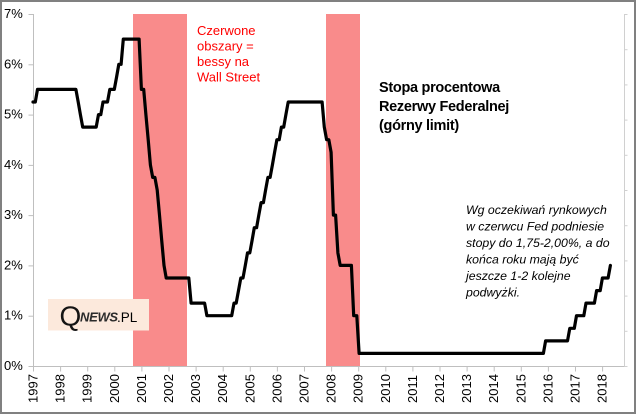 This screenshot has height=414, width=636. I want to click on svg-text: 6%, so click(13, 63).